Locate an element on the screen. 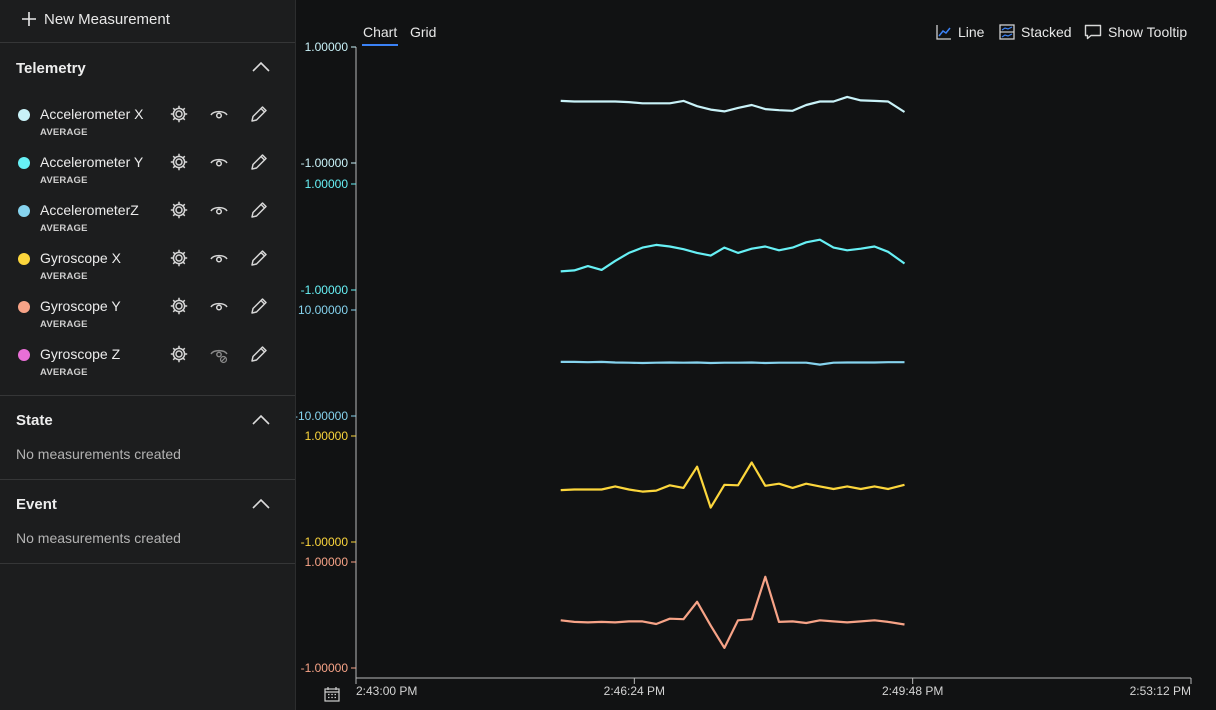  line-label: Line is located at coordinates (971, 32).